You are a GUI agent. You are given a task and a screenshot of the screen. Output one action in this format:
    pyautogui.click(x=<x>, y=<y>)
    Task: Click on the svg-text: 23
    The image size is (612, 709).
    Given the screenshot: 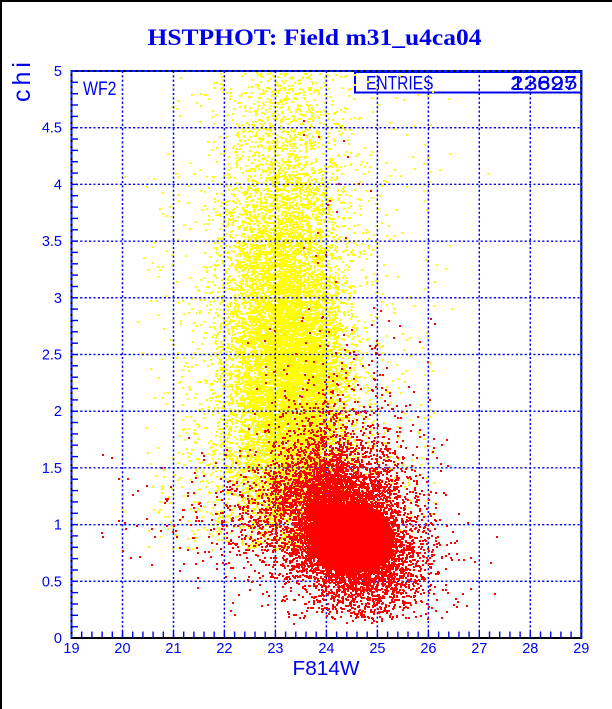 What is the action you would take?
    pyautogui.click(x=275, y=649)
    